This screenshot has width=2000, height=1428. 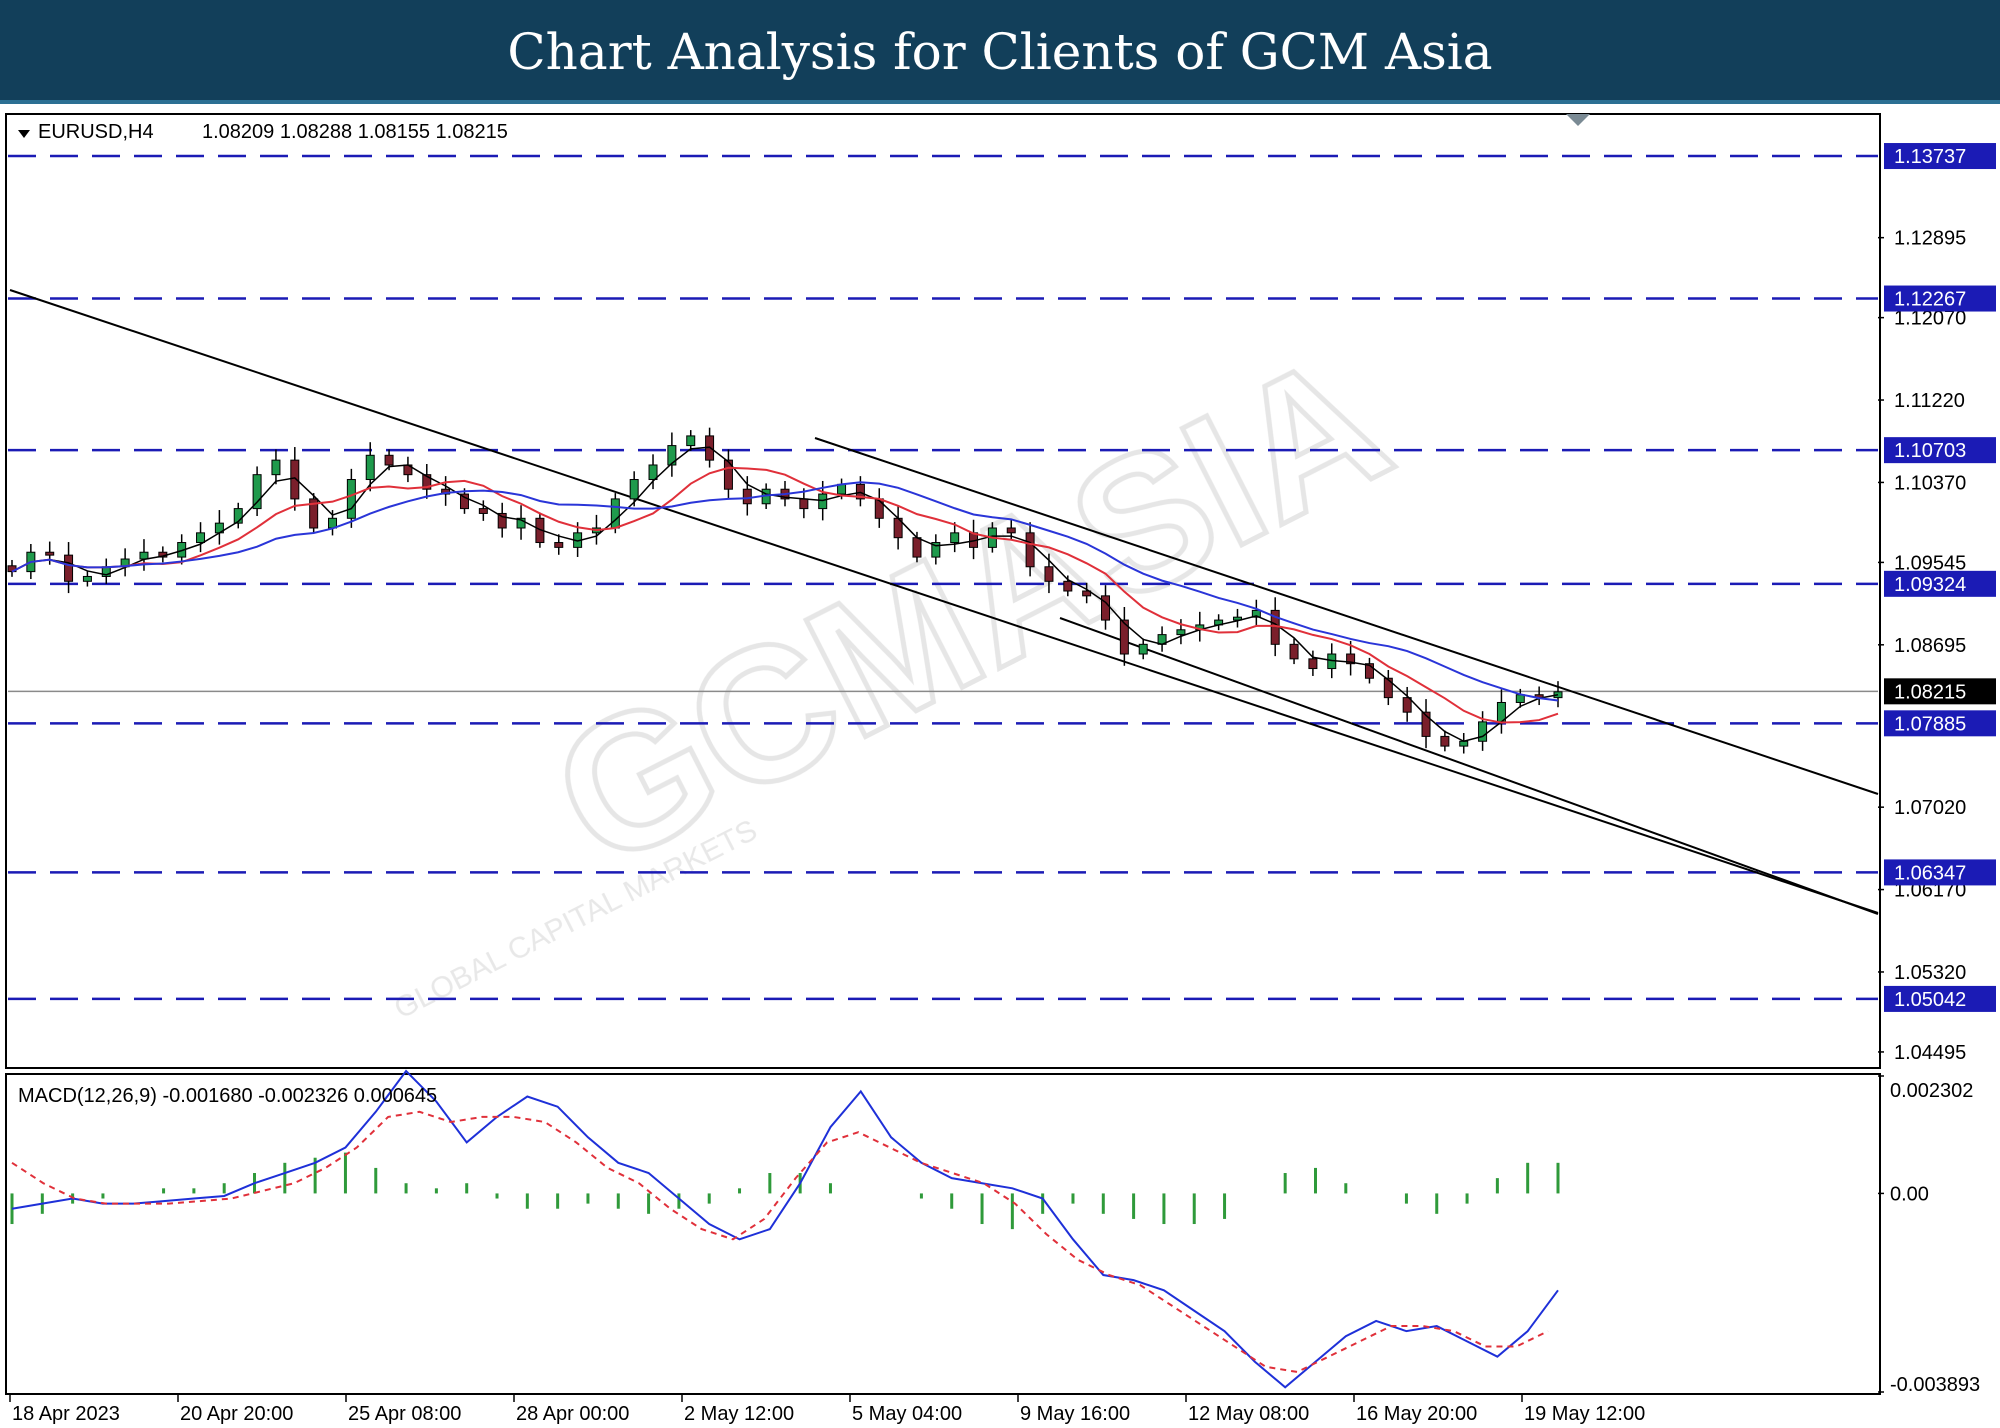 I want to click on time-tick-label: 2 May 12:00, so click(x=739, y=1414).